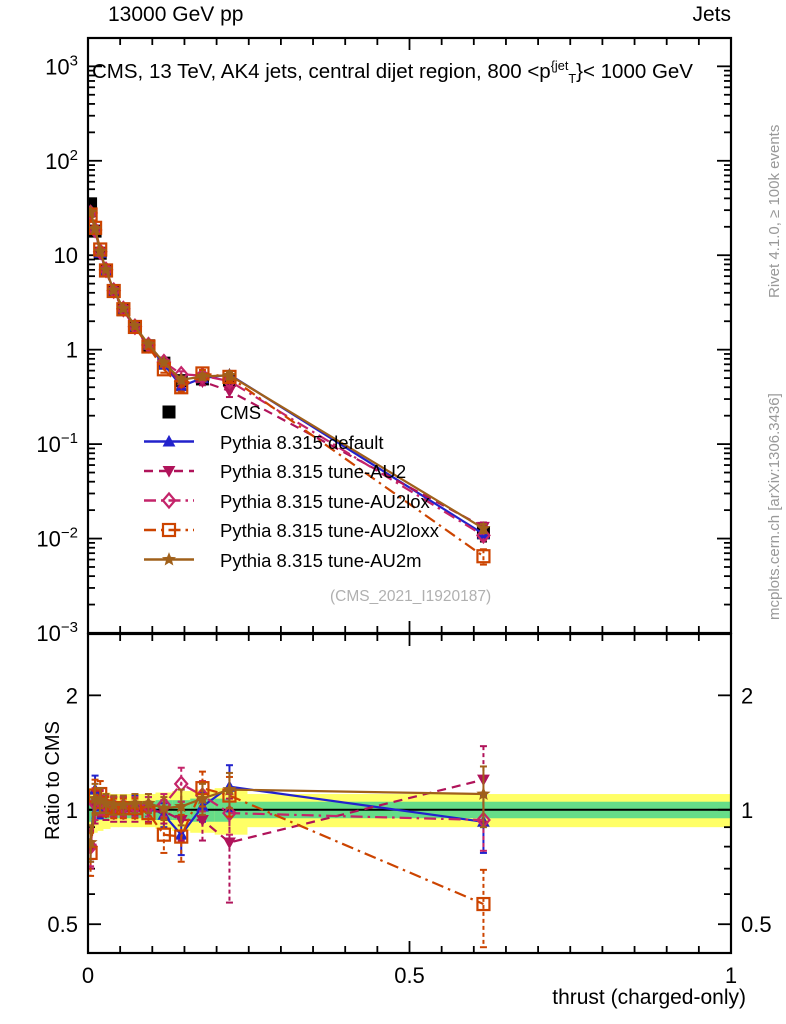 The height and width of the screenshot is (1024, 786). What do you see at coordinates (69, 533) in the screenshot?
I see `exponent: −2` at bounding box center [69, 533].